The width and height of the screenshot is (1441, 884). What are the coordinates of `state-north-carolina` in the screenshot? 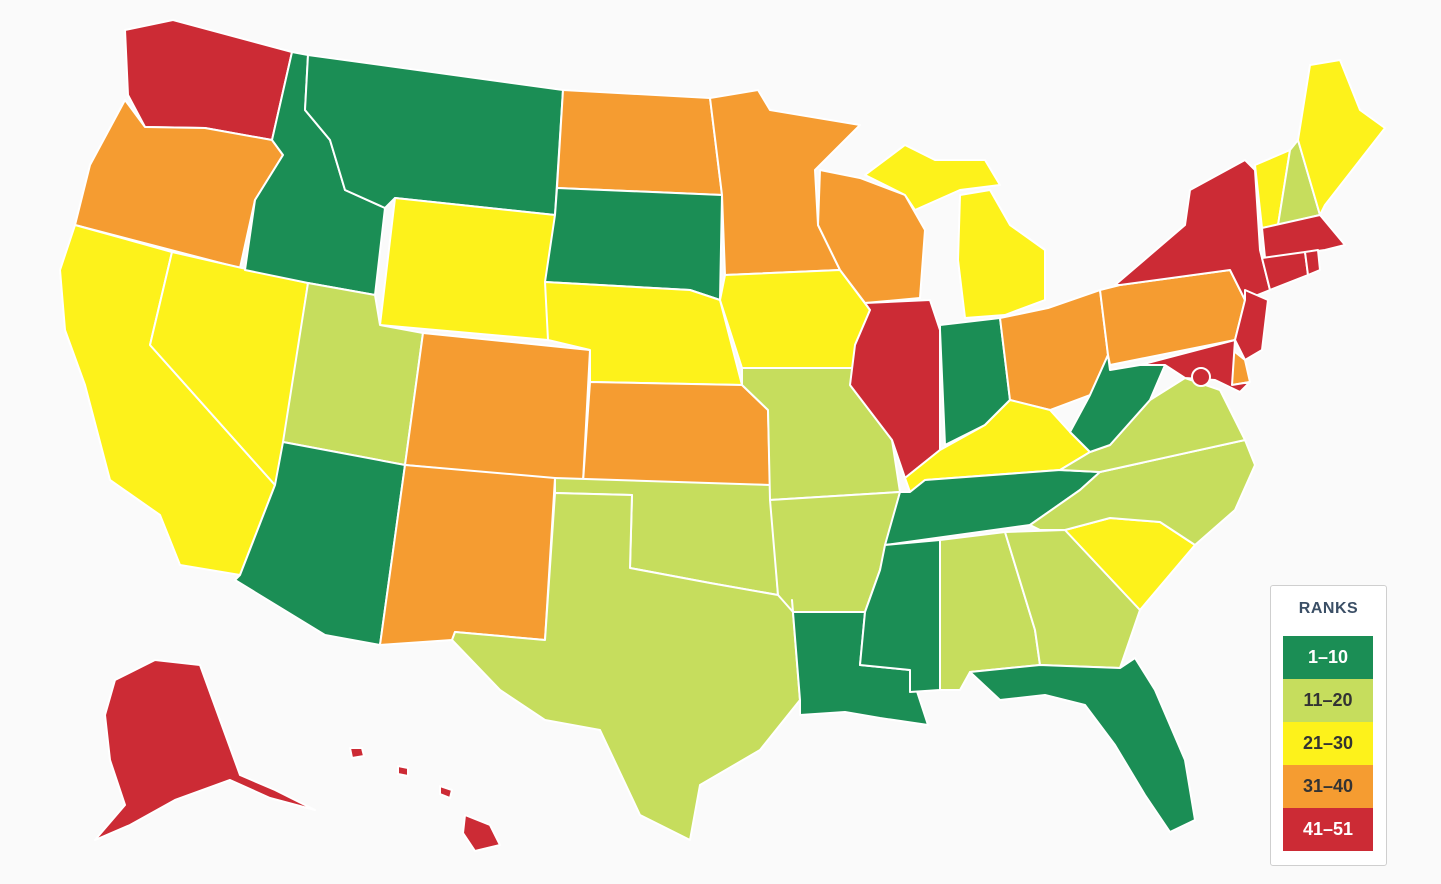 It's located at (1142, 492).